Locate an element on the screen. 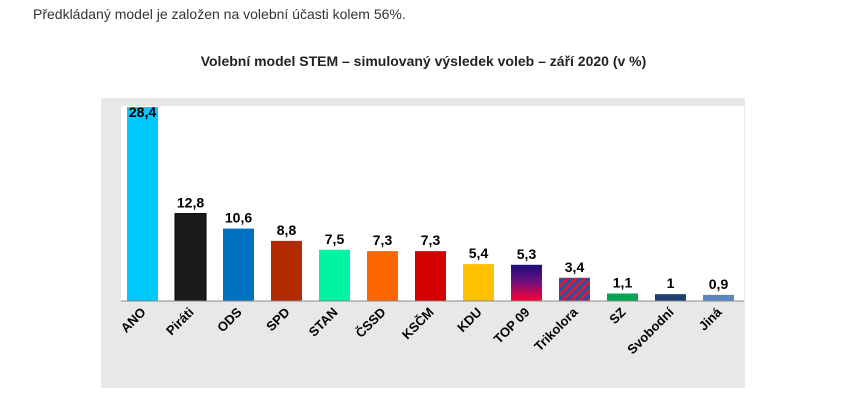 The width and height of the screenshot is (847, 419). bar-jina is located at coordinates (718, 297).